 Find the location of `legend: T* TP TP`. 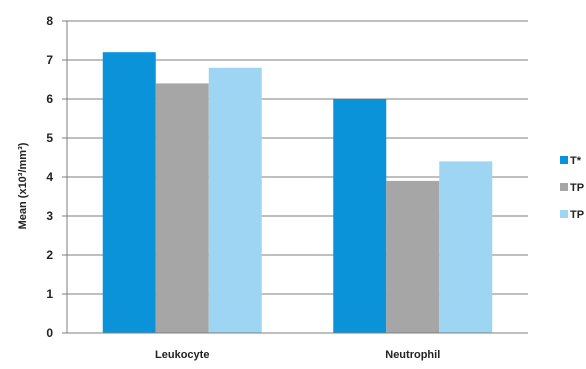

legend: T* TP TP is located at coordinates (572, 188).